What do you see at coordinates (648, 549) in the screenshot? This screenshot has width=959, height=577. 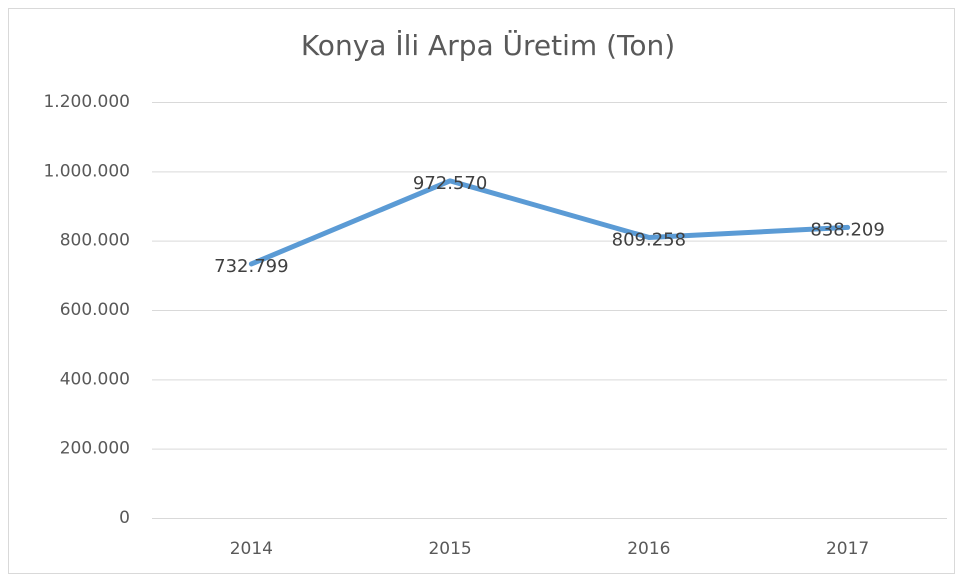 I see `x-tick-label: 2016` at bounding box center [648, 549].